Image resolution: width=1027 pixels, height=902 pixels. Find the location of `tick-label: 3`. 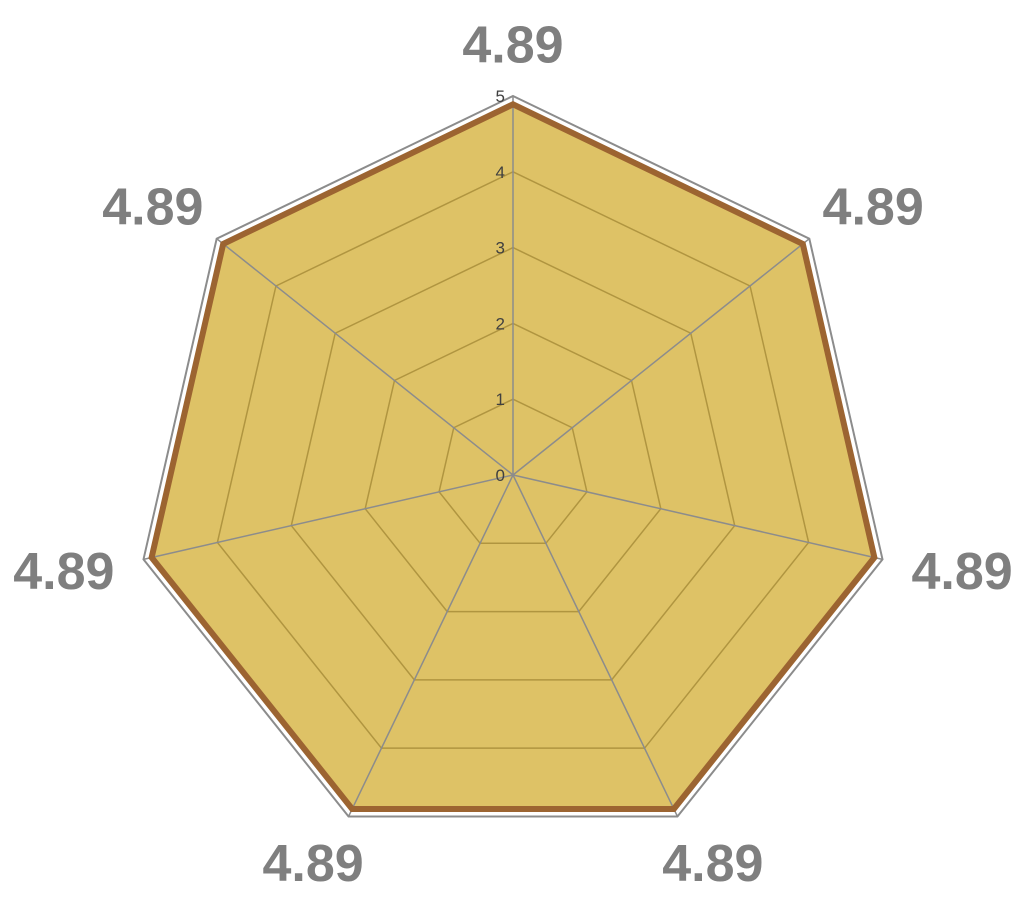

tick-label: 3 is located at coordinates (500, 248).